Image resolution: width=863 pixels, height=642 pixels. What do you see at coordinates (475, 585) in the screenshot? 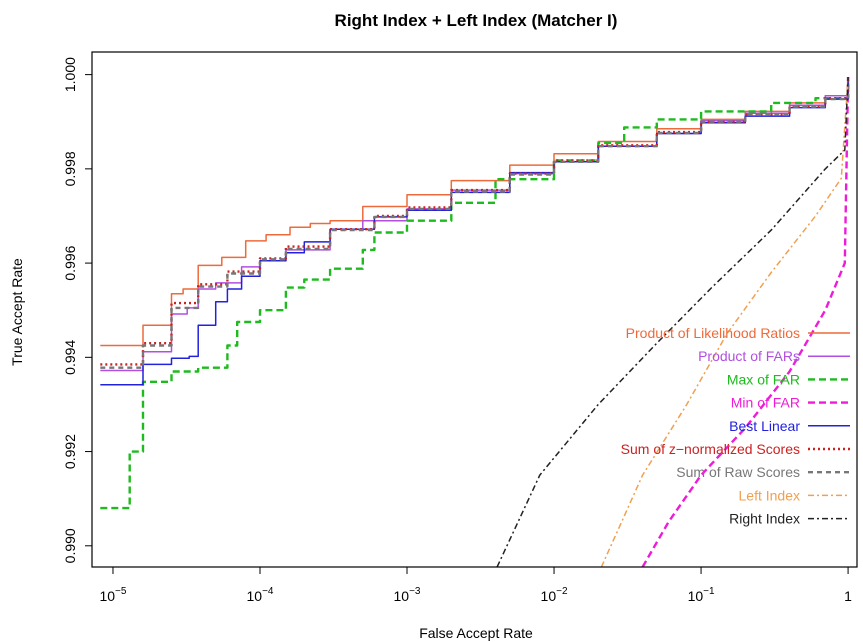
I see `x-axis-ticks: 10⁻⁵ 10⁻⁴ 10⁻³ 10⁻² 10⁻¹ 1` at bounding box center [475, 585].